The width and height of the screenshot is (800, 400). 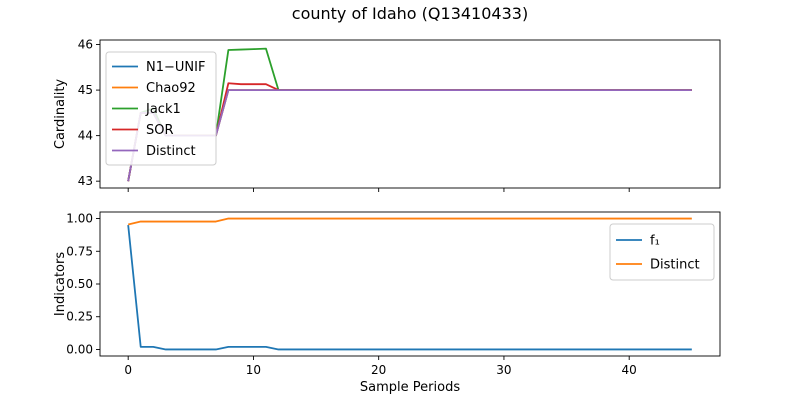 What do you see at coordinates (160, 130) in the screenshot?
I see `legend-label: SOR` at bounding box center [160, 130].